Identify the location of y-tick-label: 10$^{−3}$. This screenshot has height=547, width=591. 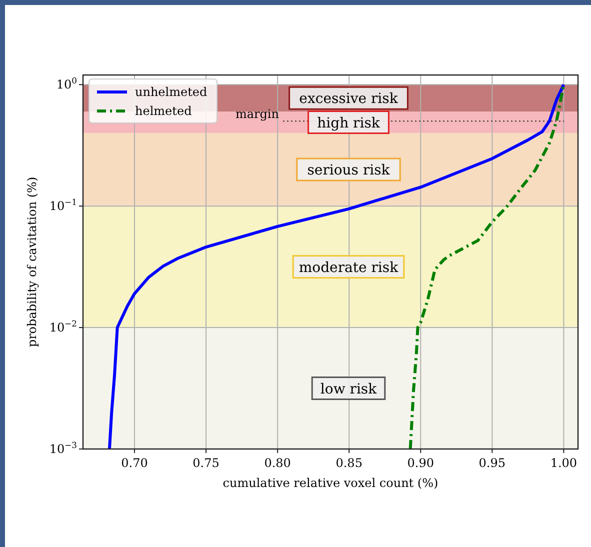
(63, 448).